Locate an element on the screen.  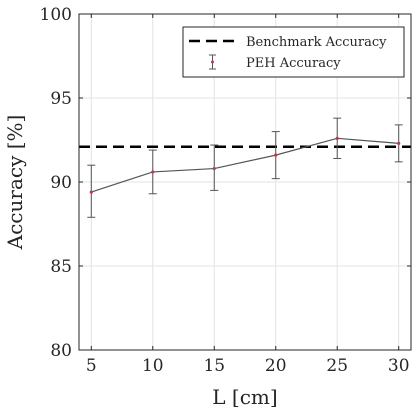
peh-line is located at coordinates (245, 165).